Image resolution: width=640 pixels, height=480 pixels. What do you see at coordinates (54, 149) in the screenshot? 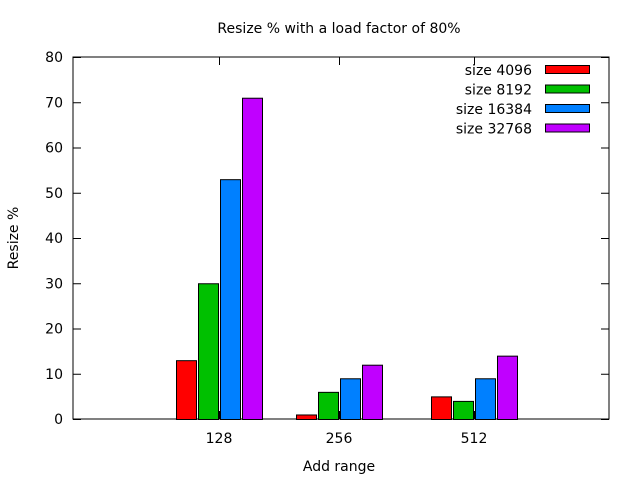
I see `y-tick-label: 60` at bounding box center [54, 149].